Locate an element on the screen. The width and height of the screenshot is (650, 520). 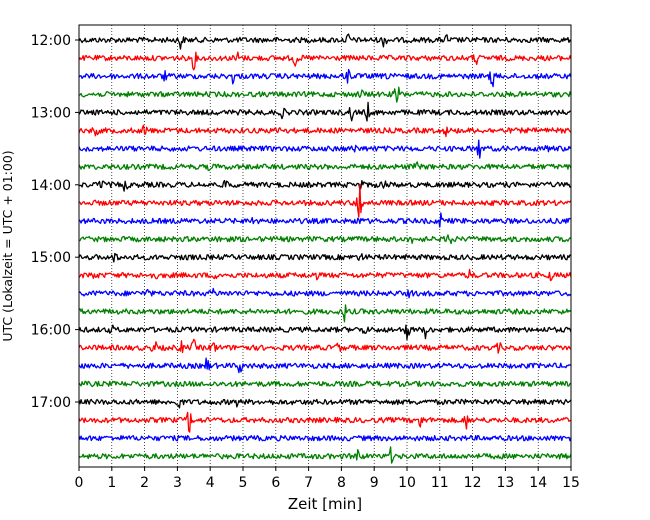
x-tick-label: 5 is located at coordinates (243, 483).